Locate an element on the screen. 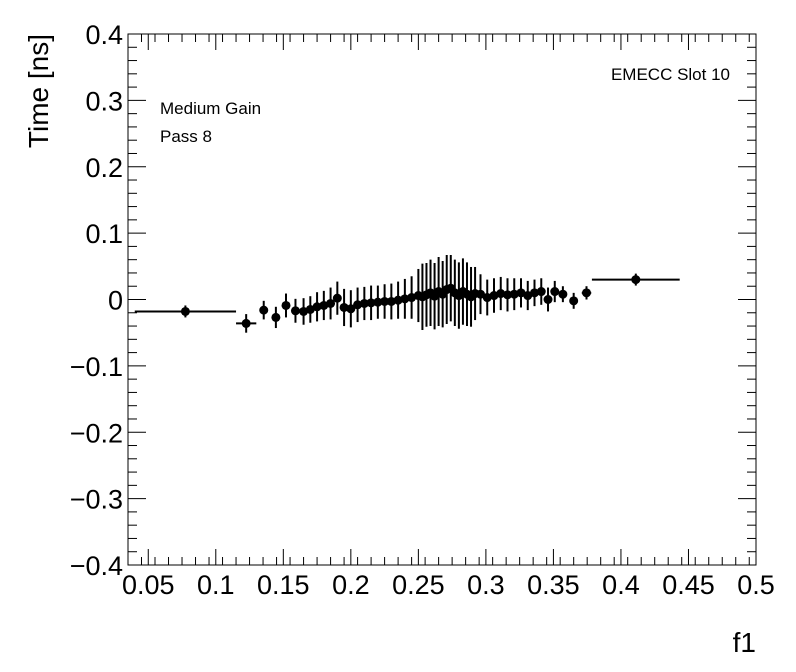  annotation-slot-label: EMECC Slot 10 is located at coordinates (670, 74).